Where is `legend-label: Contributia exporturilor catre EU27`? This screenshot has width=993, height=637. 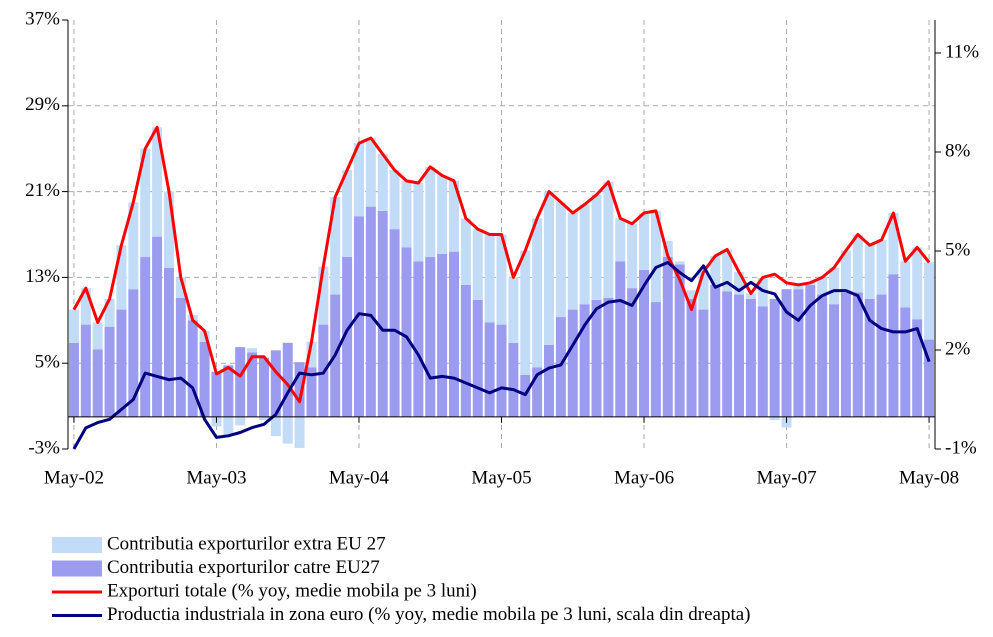
legend-label: Contributia exporturilor catre EU27 is located at coordinates (243, 567).